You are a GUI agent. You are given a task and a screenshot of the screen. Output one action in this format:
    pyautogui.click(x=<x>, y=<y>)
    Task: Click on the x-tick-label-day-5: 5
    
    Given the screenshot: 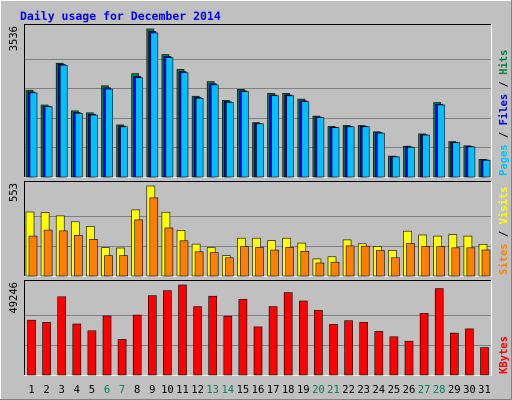 What is the action you would take?
    pyautogui.click(x=92, y=390)
    